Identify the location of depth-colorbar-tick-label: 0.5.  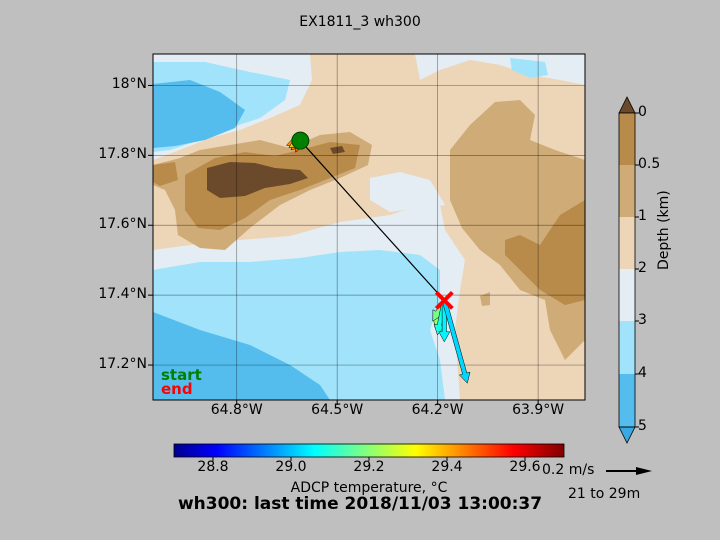
(649, 164).